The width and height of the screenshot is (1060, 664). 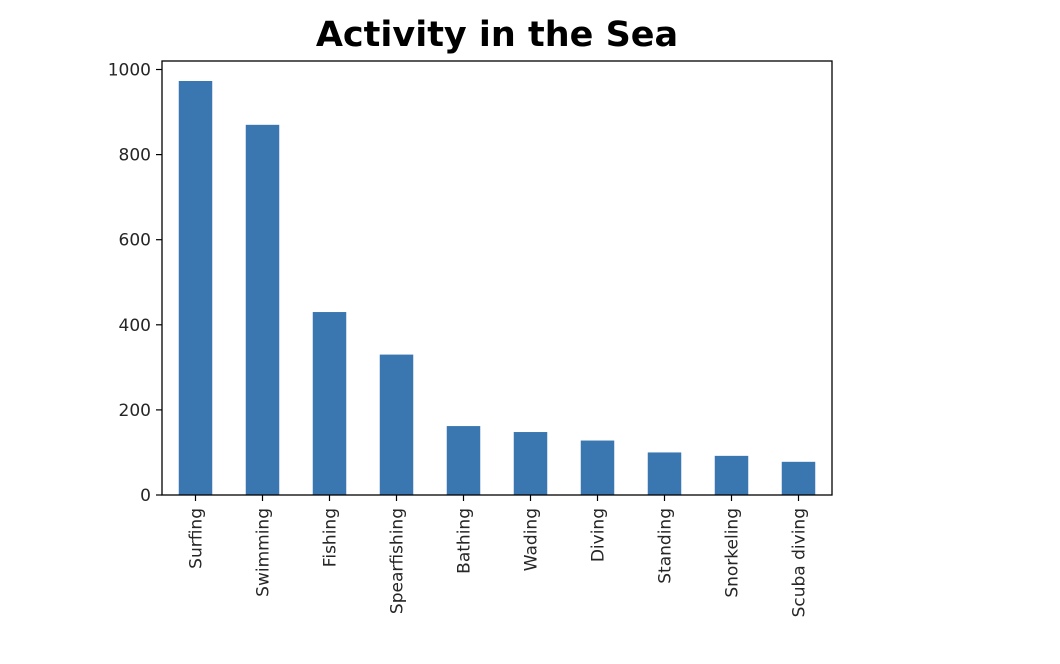 I want to click on x-tick-label: Standing, so click(x=666, y=546).